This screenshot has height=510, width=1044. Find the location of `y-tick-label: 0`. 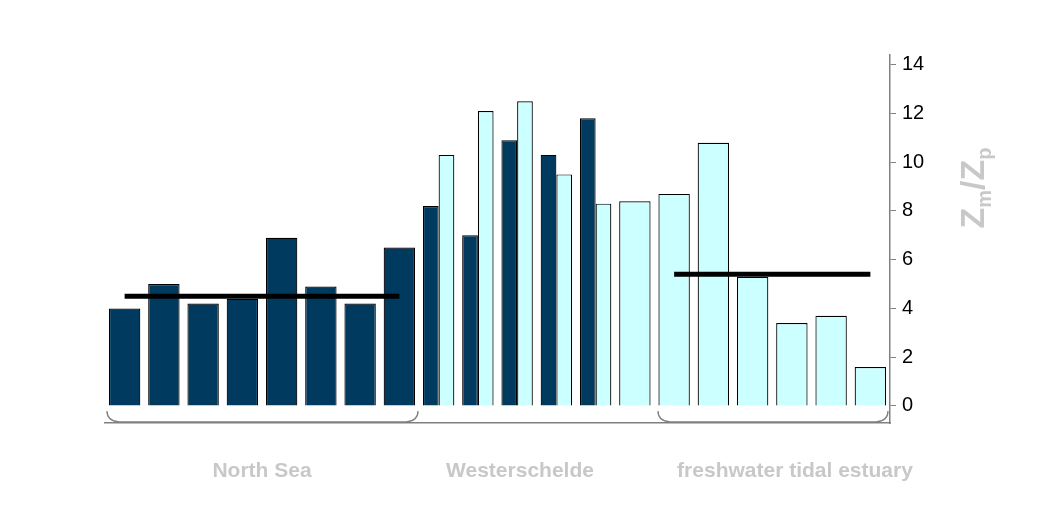

y-tick-label: 0 is located at coordinates (908, 404).